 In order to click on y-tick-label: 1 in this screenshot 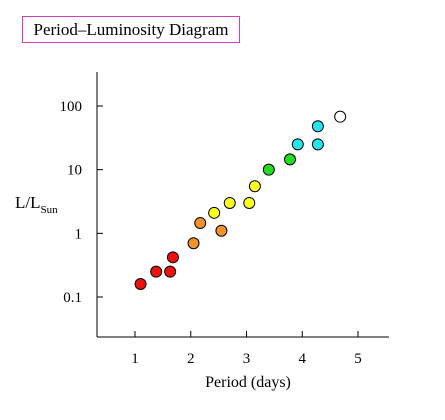, I will do `click(79, 234)`.